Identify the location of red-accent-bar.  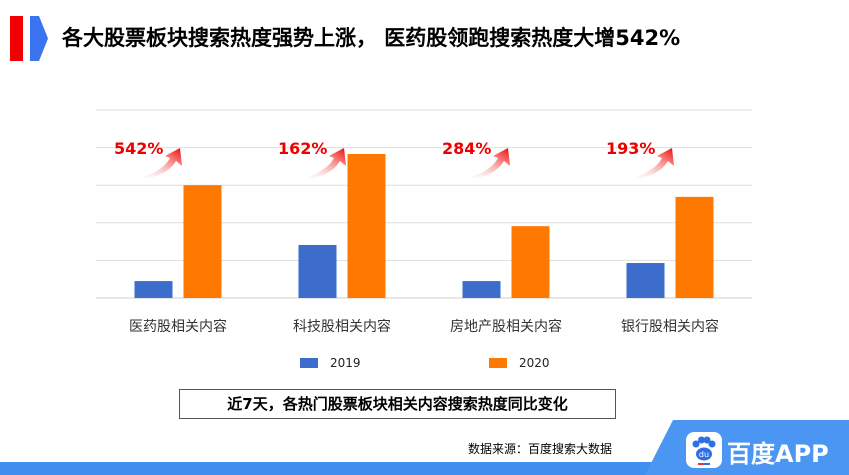
(16, 38).